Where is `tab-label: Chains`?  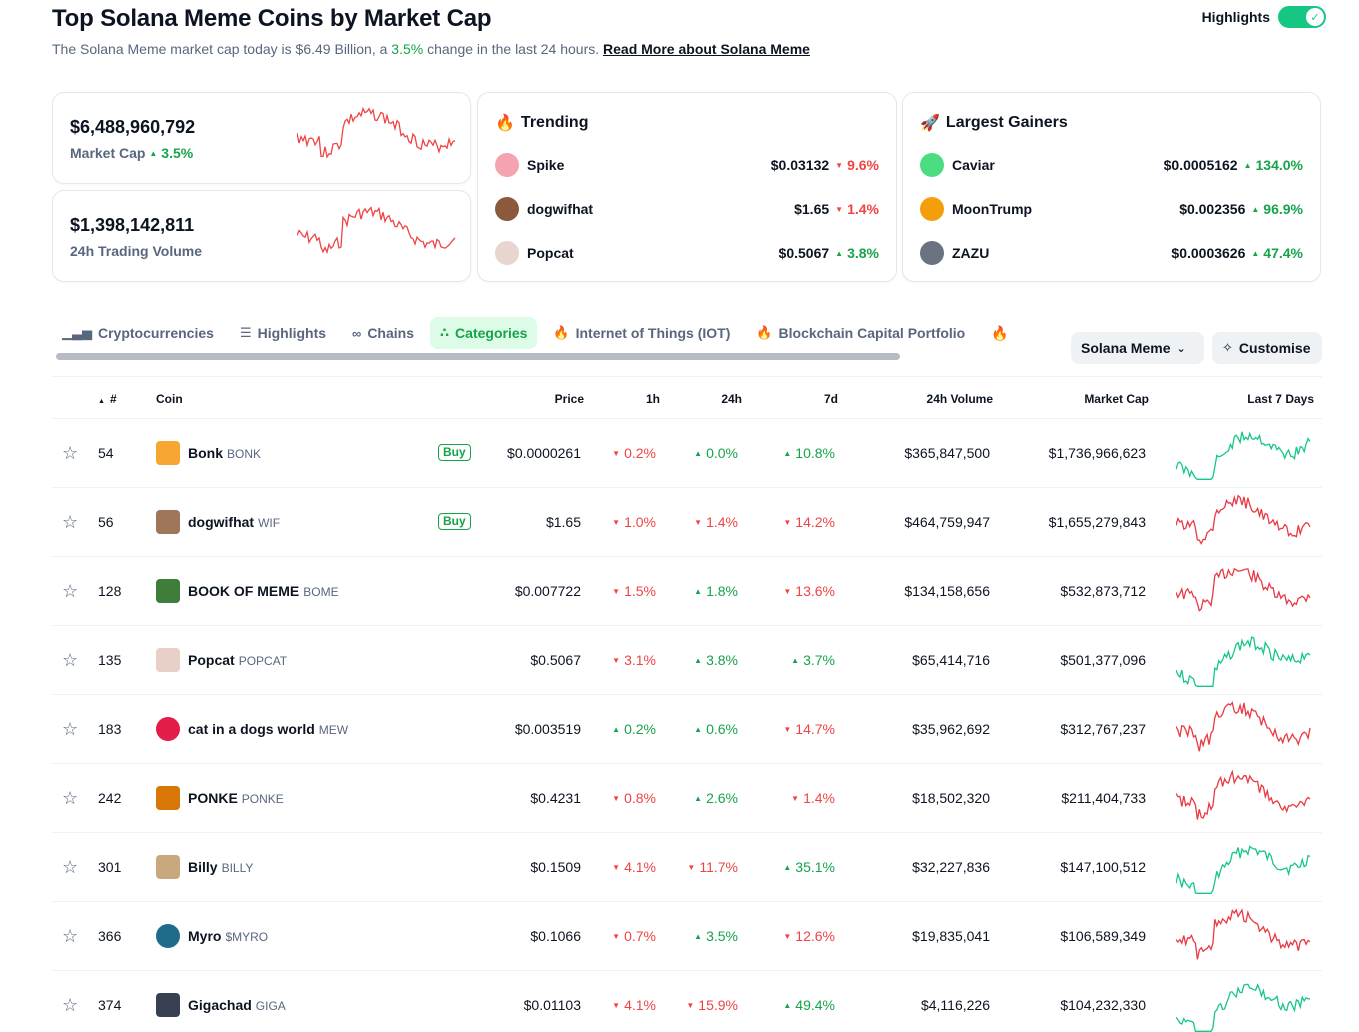 tab-label: Chains is located at coordinates (390, 333).